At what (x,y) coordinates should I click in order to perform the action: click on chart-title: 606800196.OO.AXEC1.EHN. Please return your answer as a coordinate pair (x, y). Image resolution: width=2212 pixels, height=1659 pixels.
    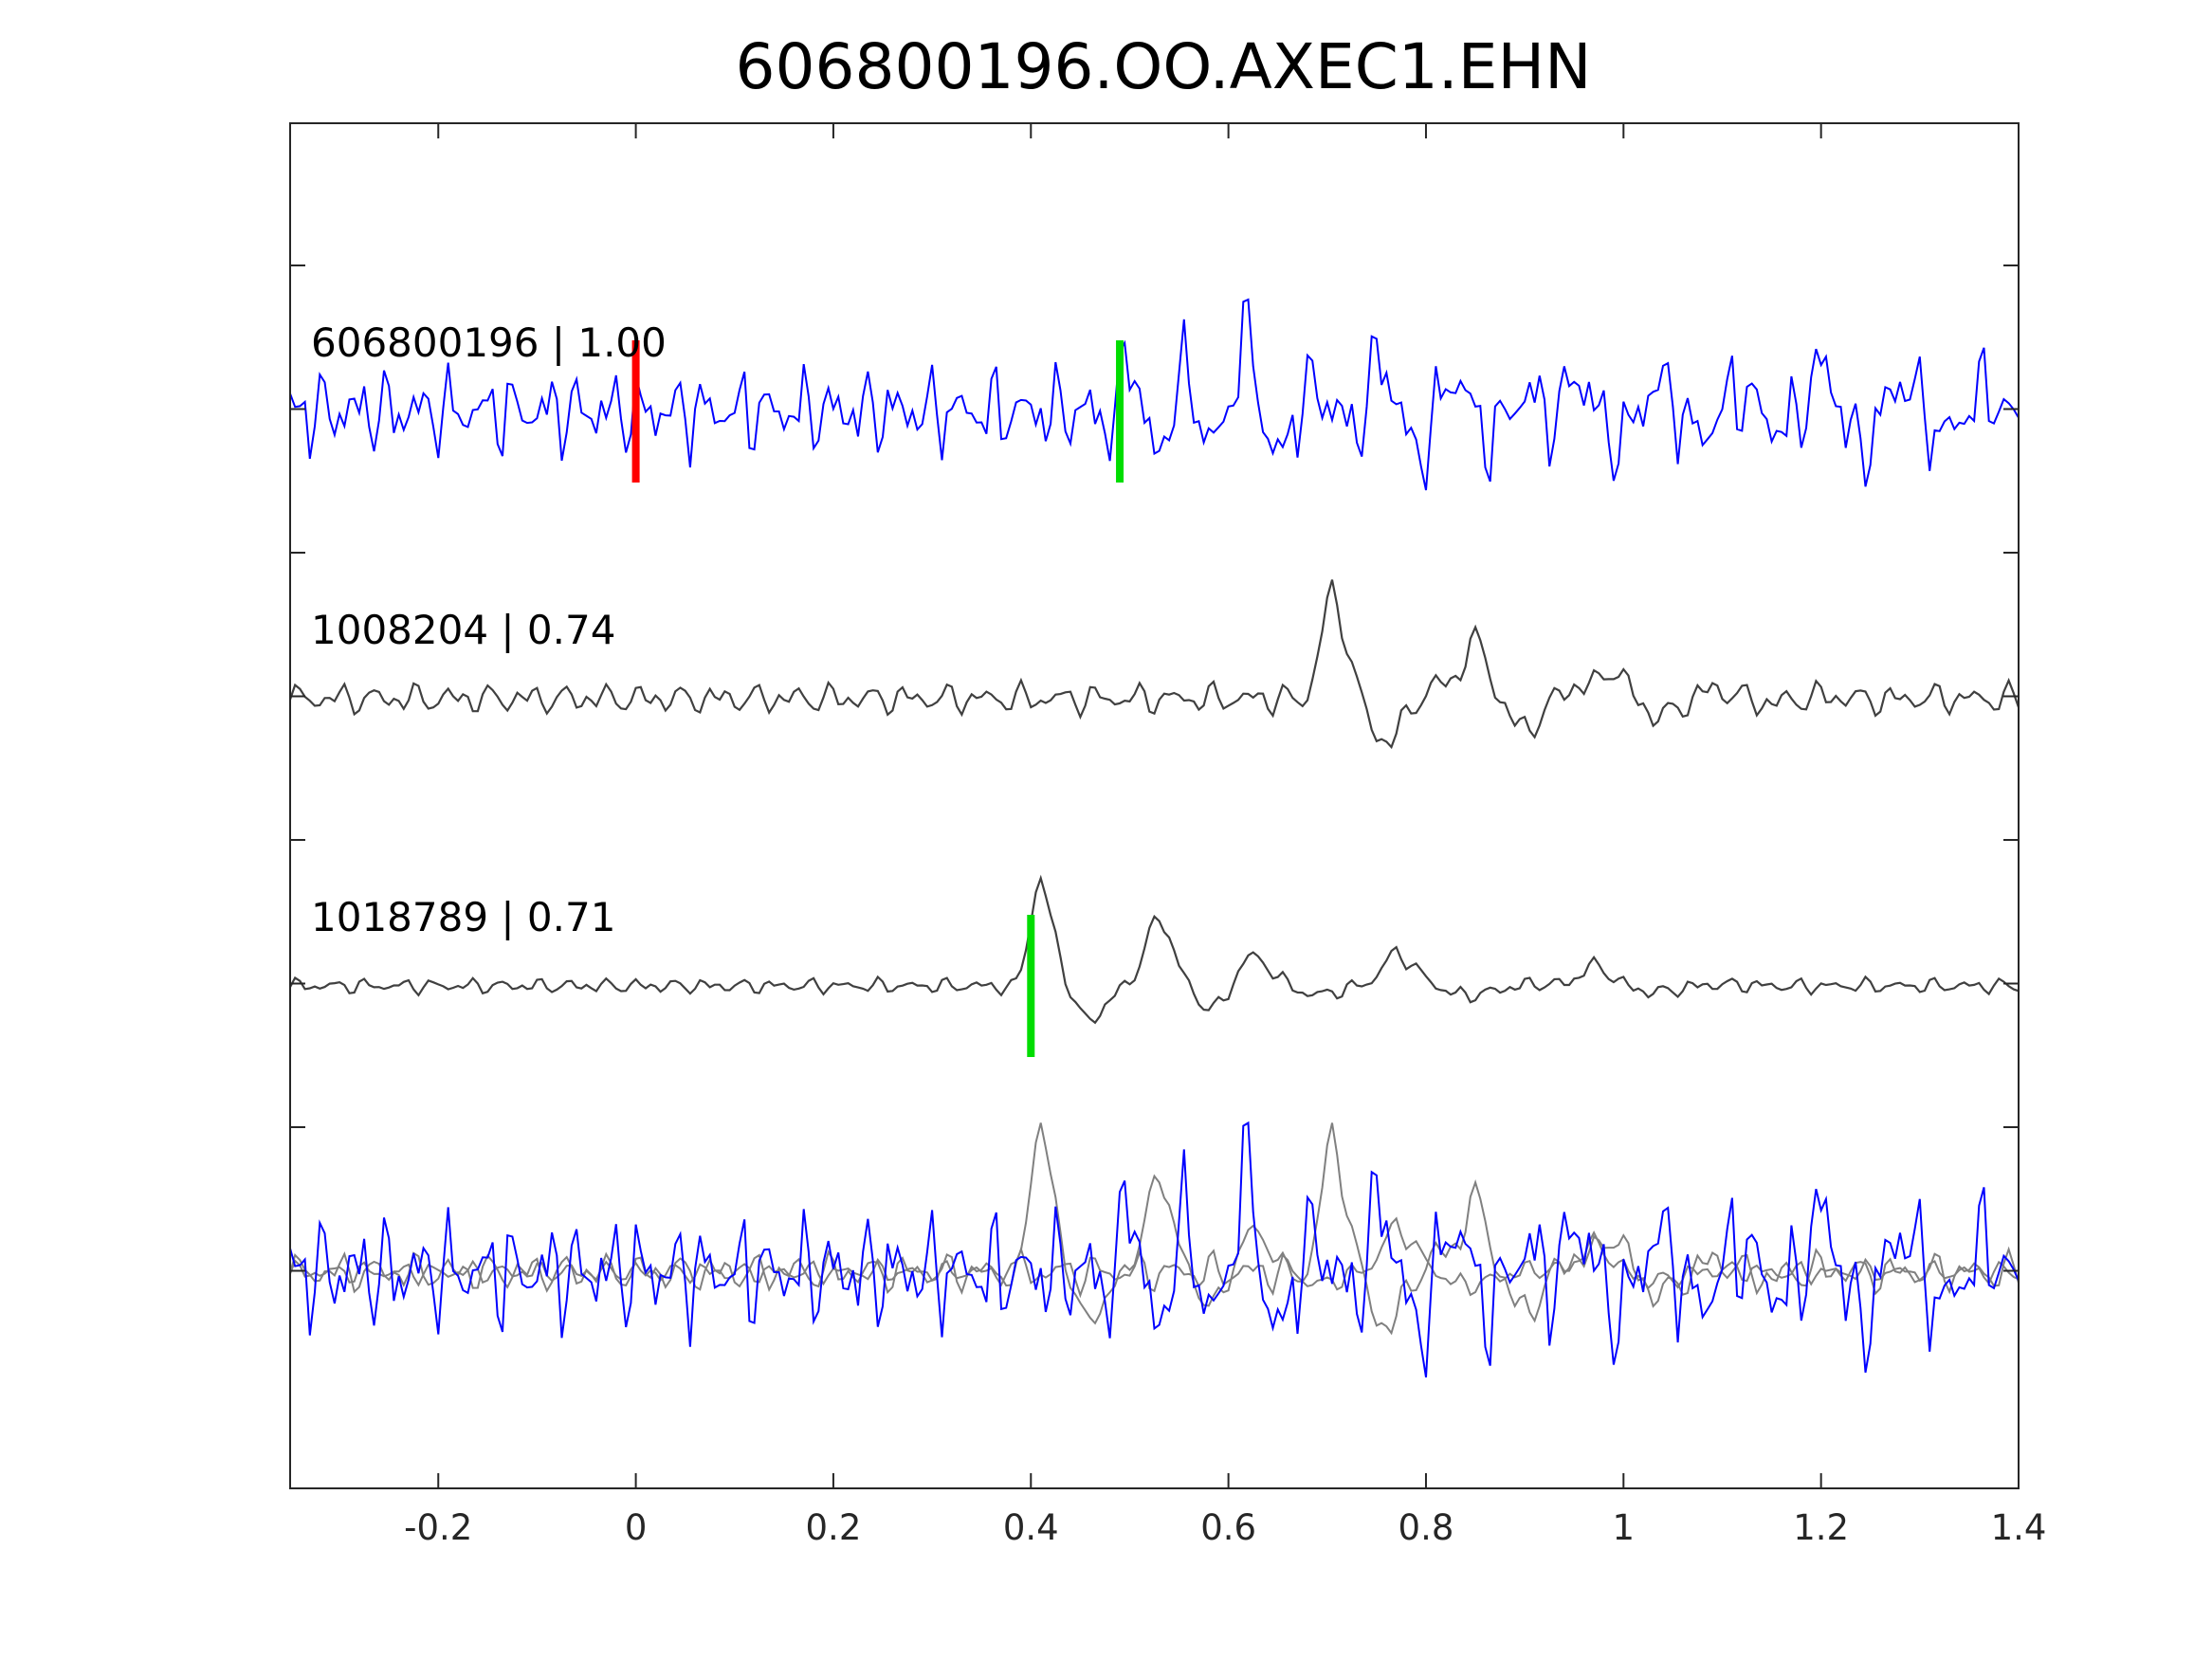
    Looking at the image, I should click on (1164, 66).